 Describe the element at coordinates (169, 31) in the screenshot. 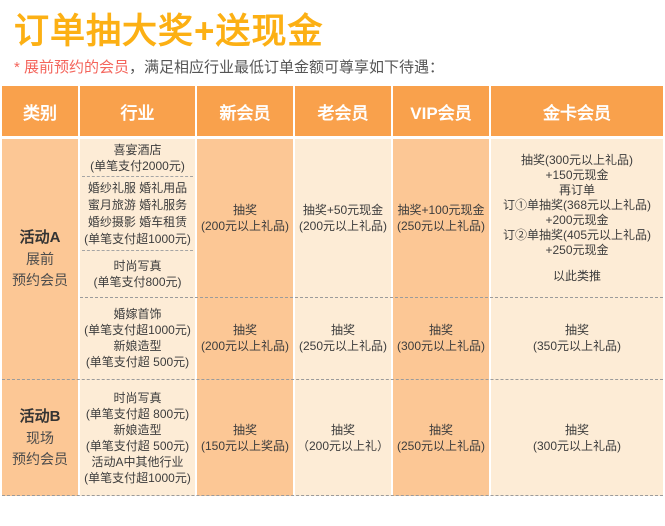

I see `page-title: 订单抽大奖+送现金` at that location.